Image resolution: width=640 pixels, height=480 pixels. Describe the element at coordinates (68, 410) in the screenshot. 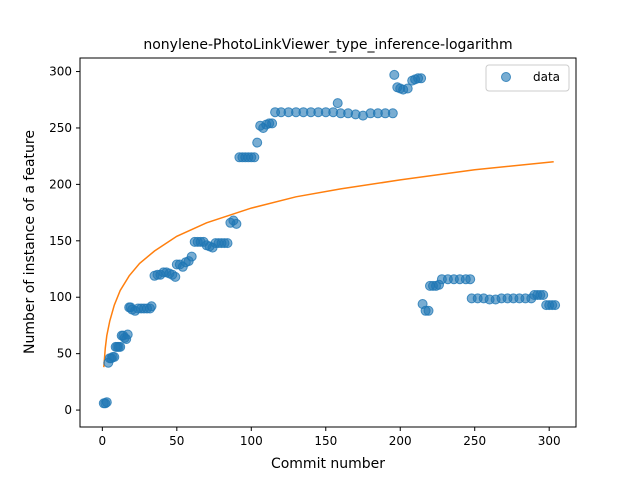

I see `y-tick-label: 0` at that location.